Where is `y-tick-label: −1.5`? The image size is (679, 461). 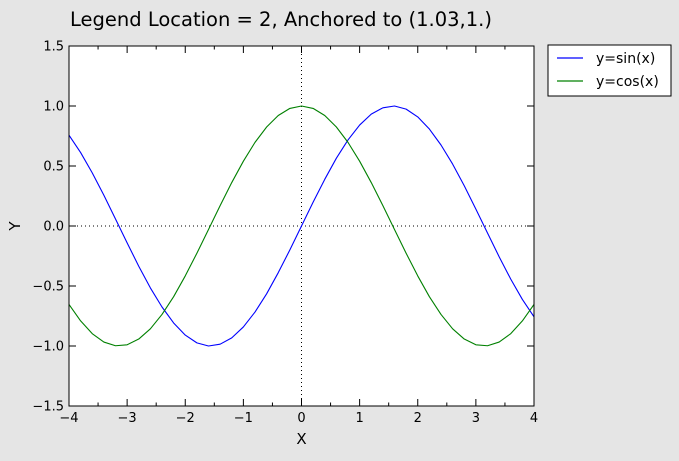
y-tick-label: −1.5 is located at coordinates (48, 407).